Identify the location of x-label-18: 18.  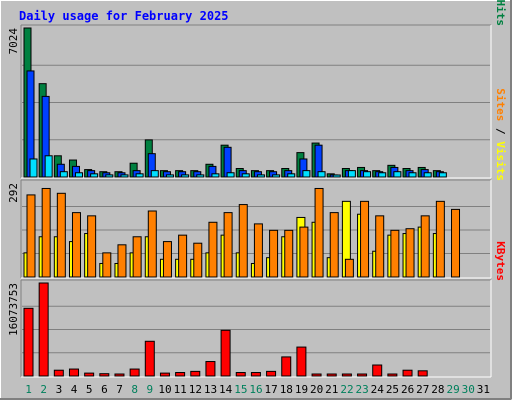
(286, 389).